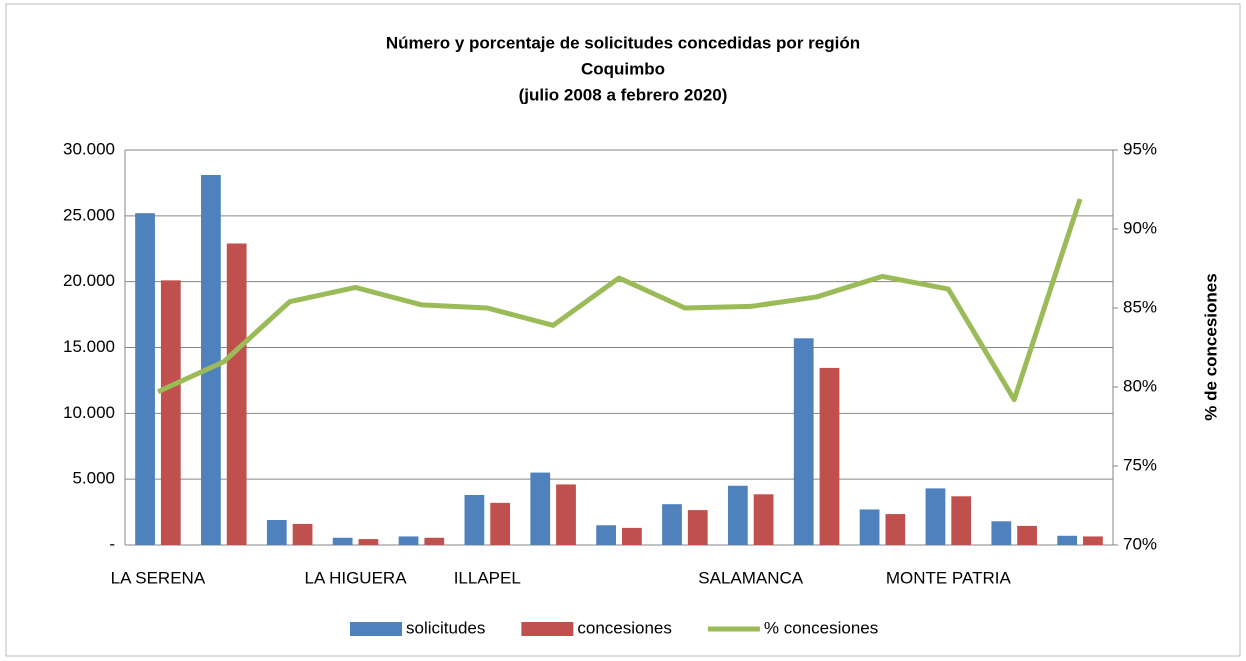 This screenshot has height=661, width=1246. What do you see at coordinates (89, 148) in the screenshot?
I see `y-tick-label: 30.000` at bounding box center [89, 148].